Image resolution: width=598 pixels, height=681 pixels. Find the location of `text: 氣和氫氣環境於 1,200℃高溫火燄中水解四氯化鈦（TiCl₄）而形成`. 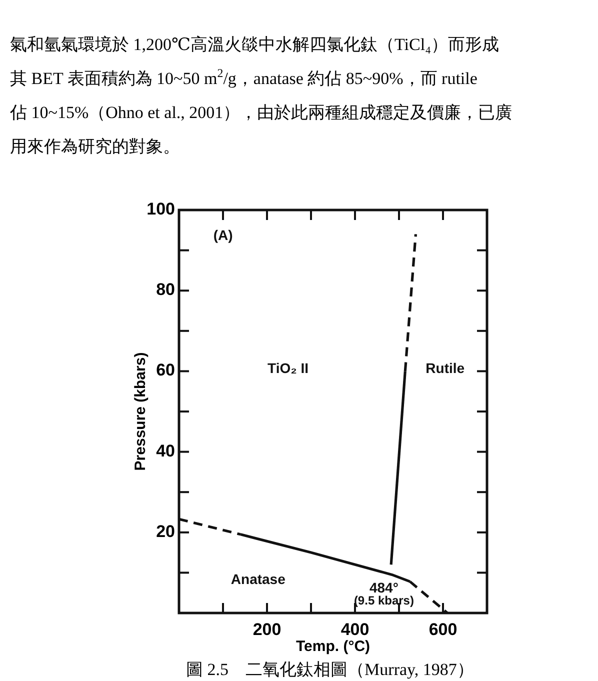

text: 氣和氫氣環境於 1,200℃高溫火燄中水解四氯化鈦（TiCl₄）而形成 is located at coordinates (255, 44).